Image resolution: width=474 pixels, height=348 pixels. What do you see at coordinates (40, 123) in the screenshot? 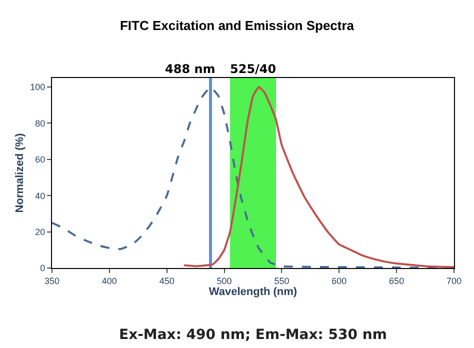
I see `y-tick-label: 80` at bounding box center [40, 123].